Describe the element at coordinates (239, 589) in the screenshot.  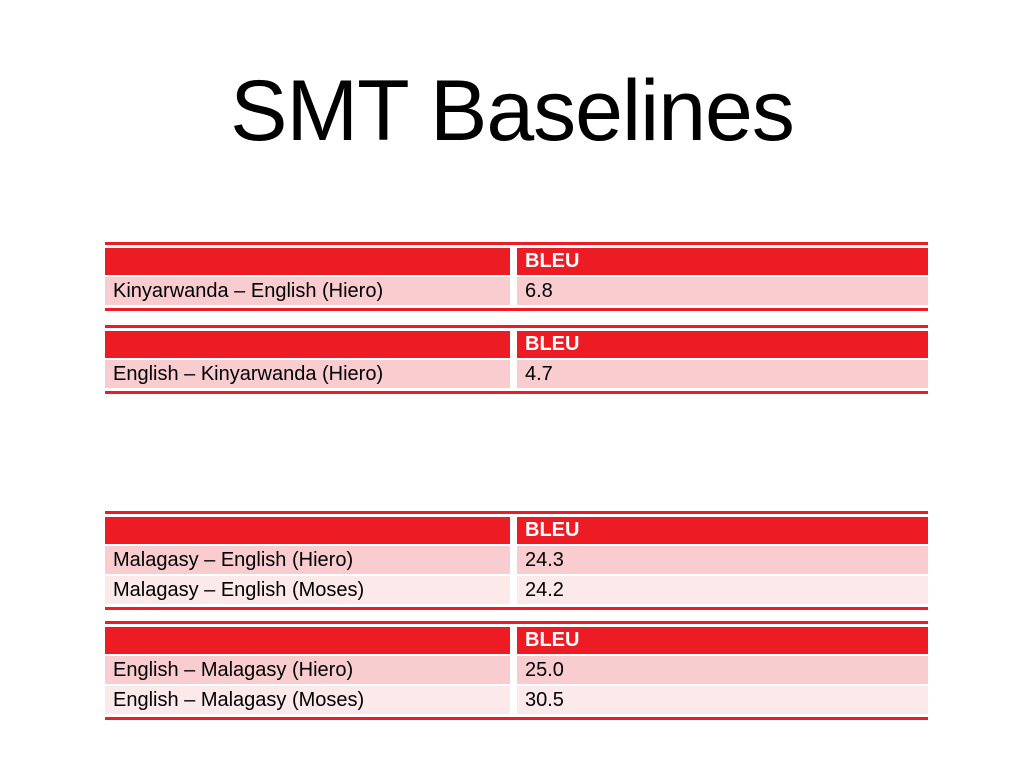
I see `system-label: Malagasy – English (Moses)` at that location.